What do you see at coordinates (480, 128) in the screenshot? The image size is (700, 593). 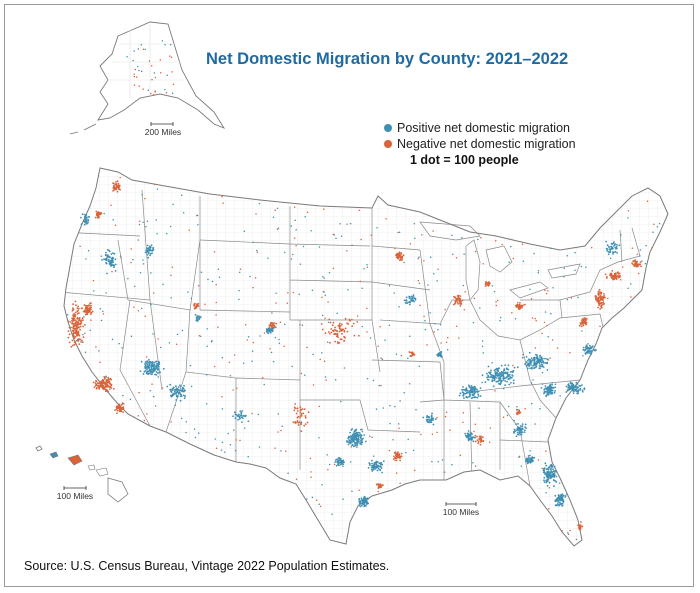 I see `legend-item-positive: Positive net domestic migration` at bounding box center [480, 128].